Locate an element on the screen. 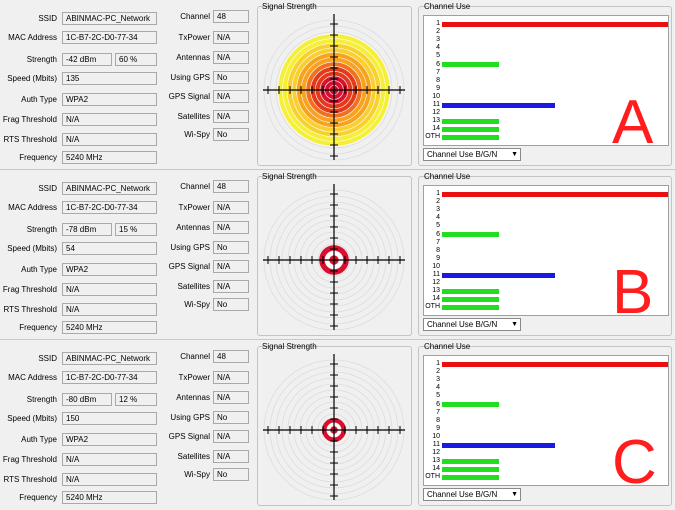 This screenshot has height=510, width=675. frag-field: N/A is located at coordinates (109, 289).